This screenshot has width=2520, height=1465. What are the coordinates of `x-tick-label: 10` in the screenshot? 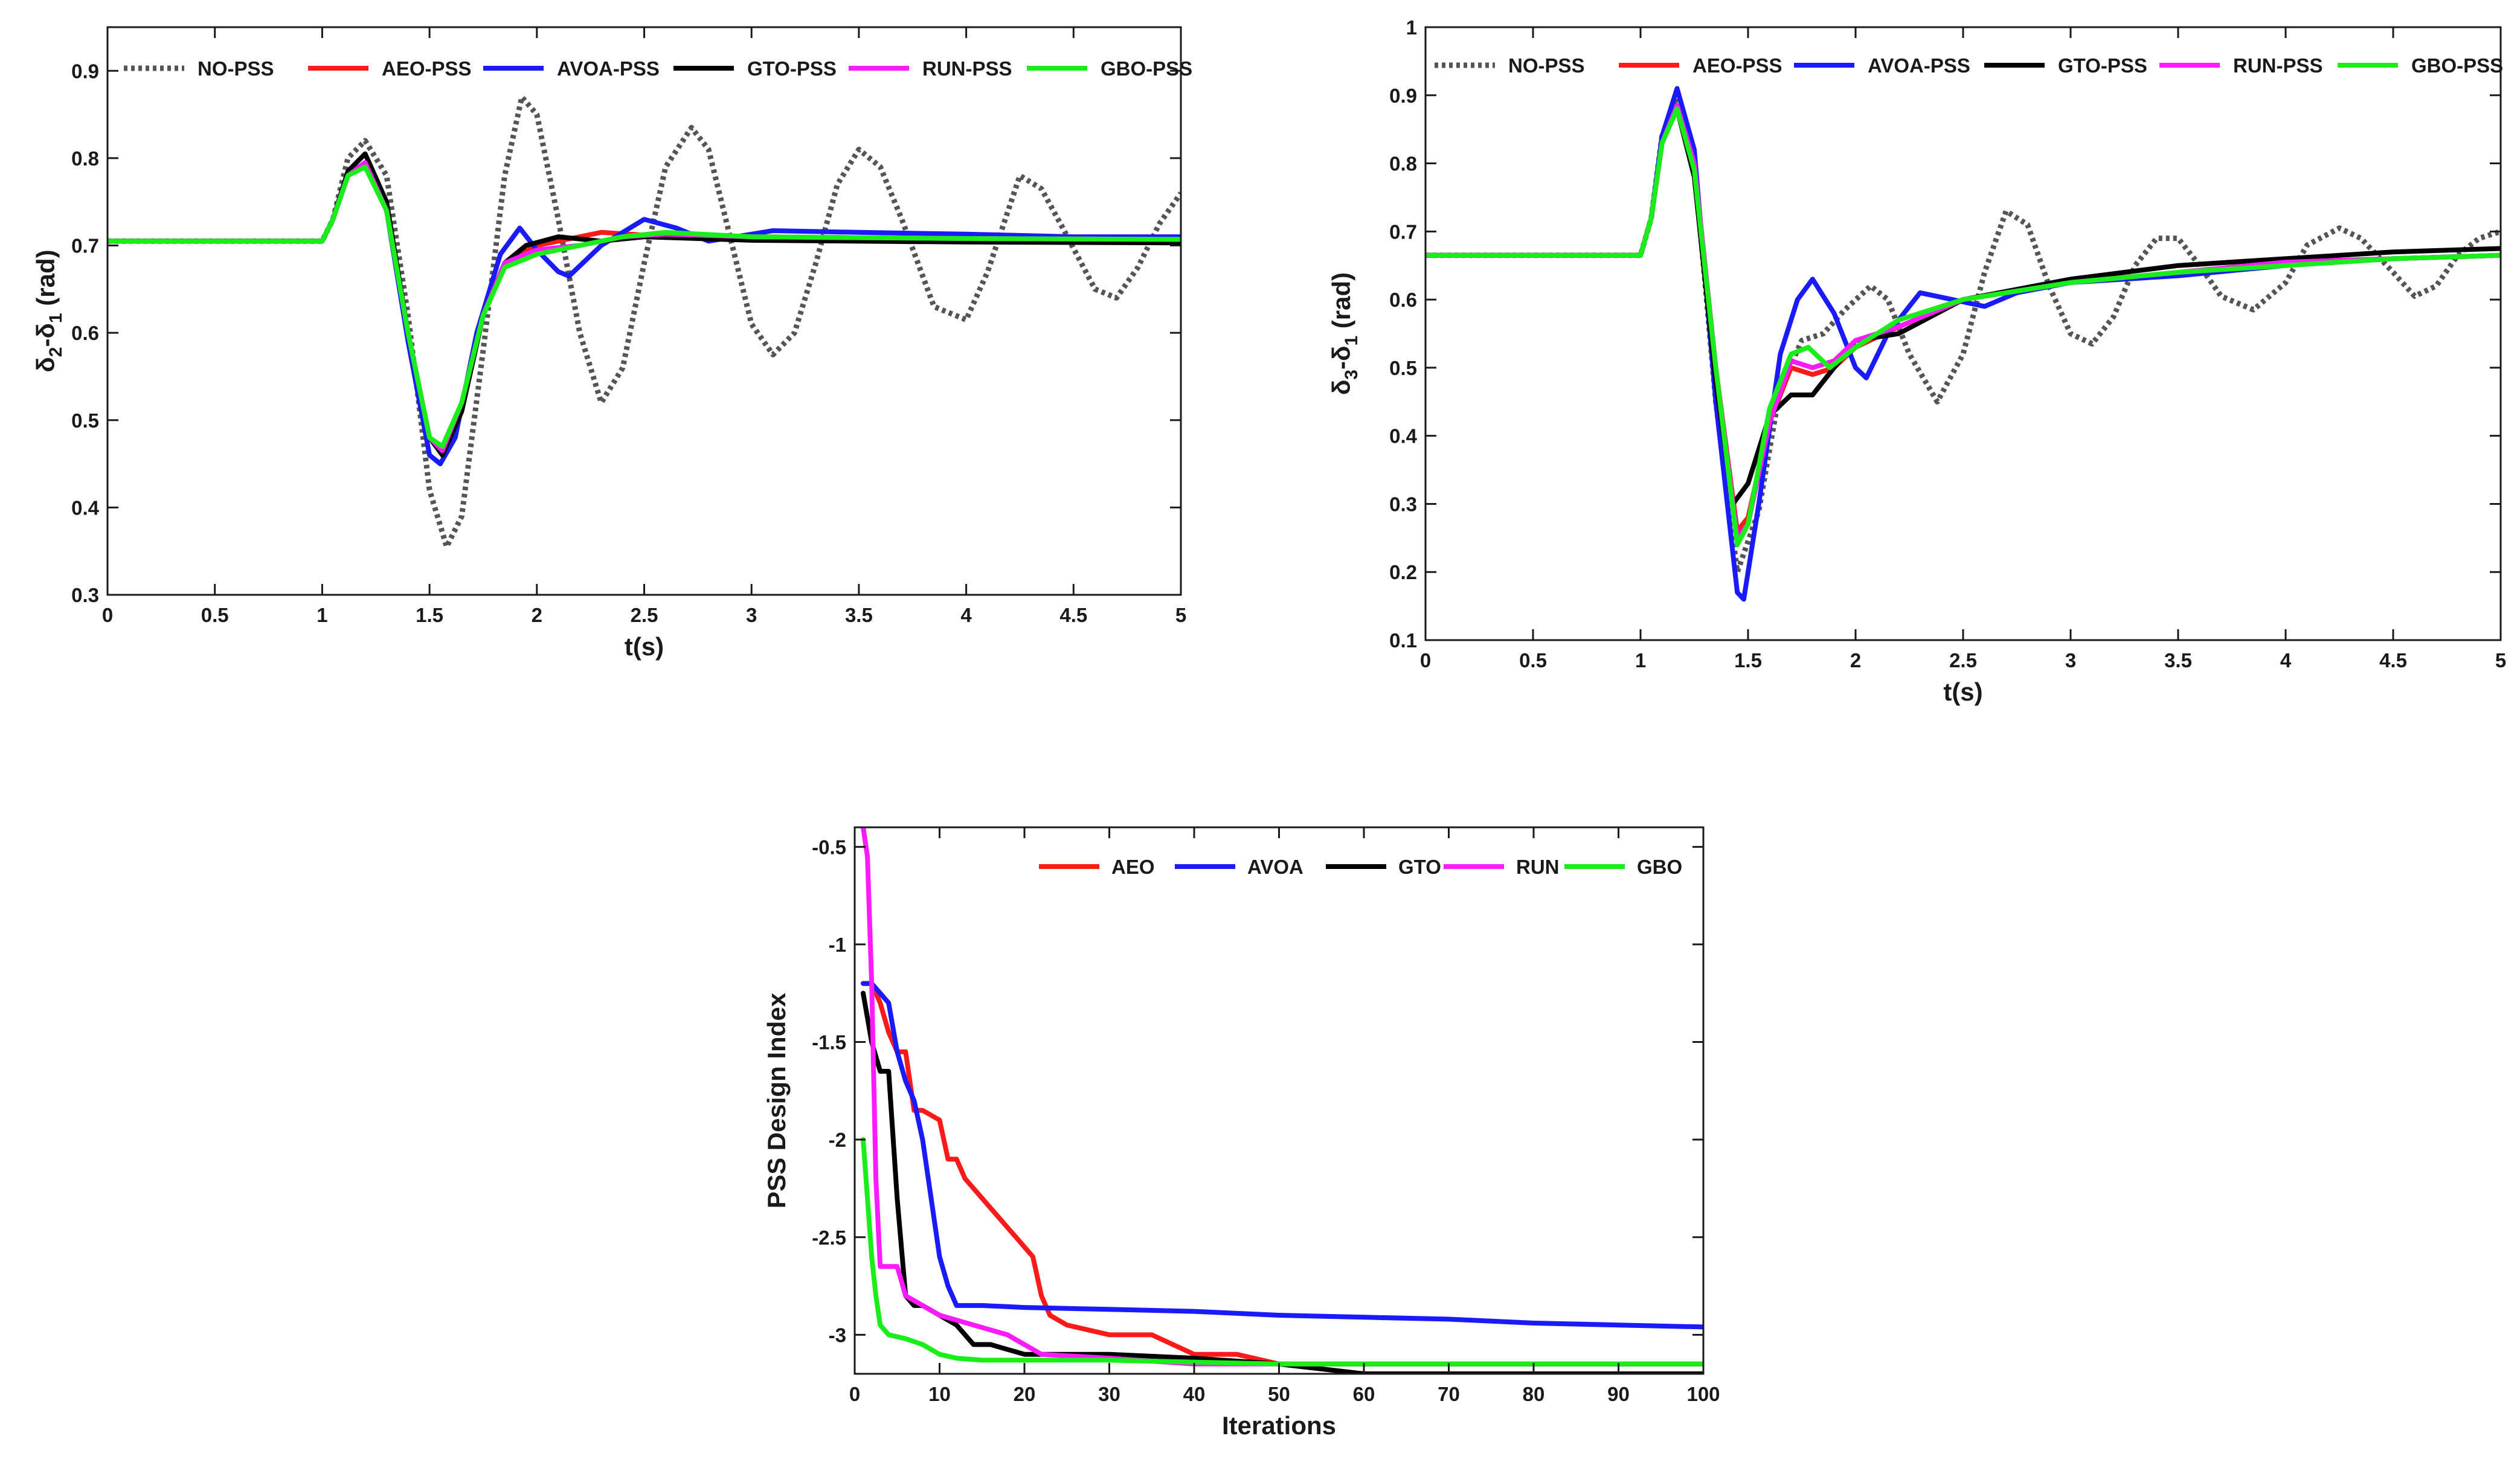 It's located at (939, 1394).